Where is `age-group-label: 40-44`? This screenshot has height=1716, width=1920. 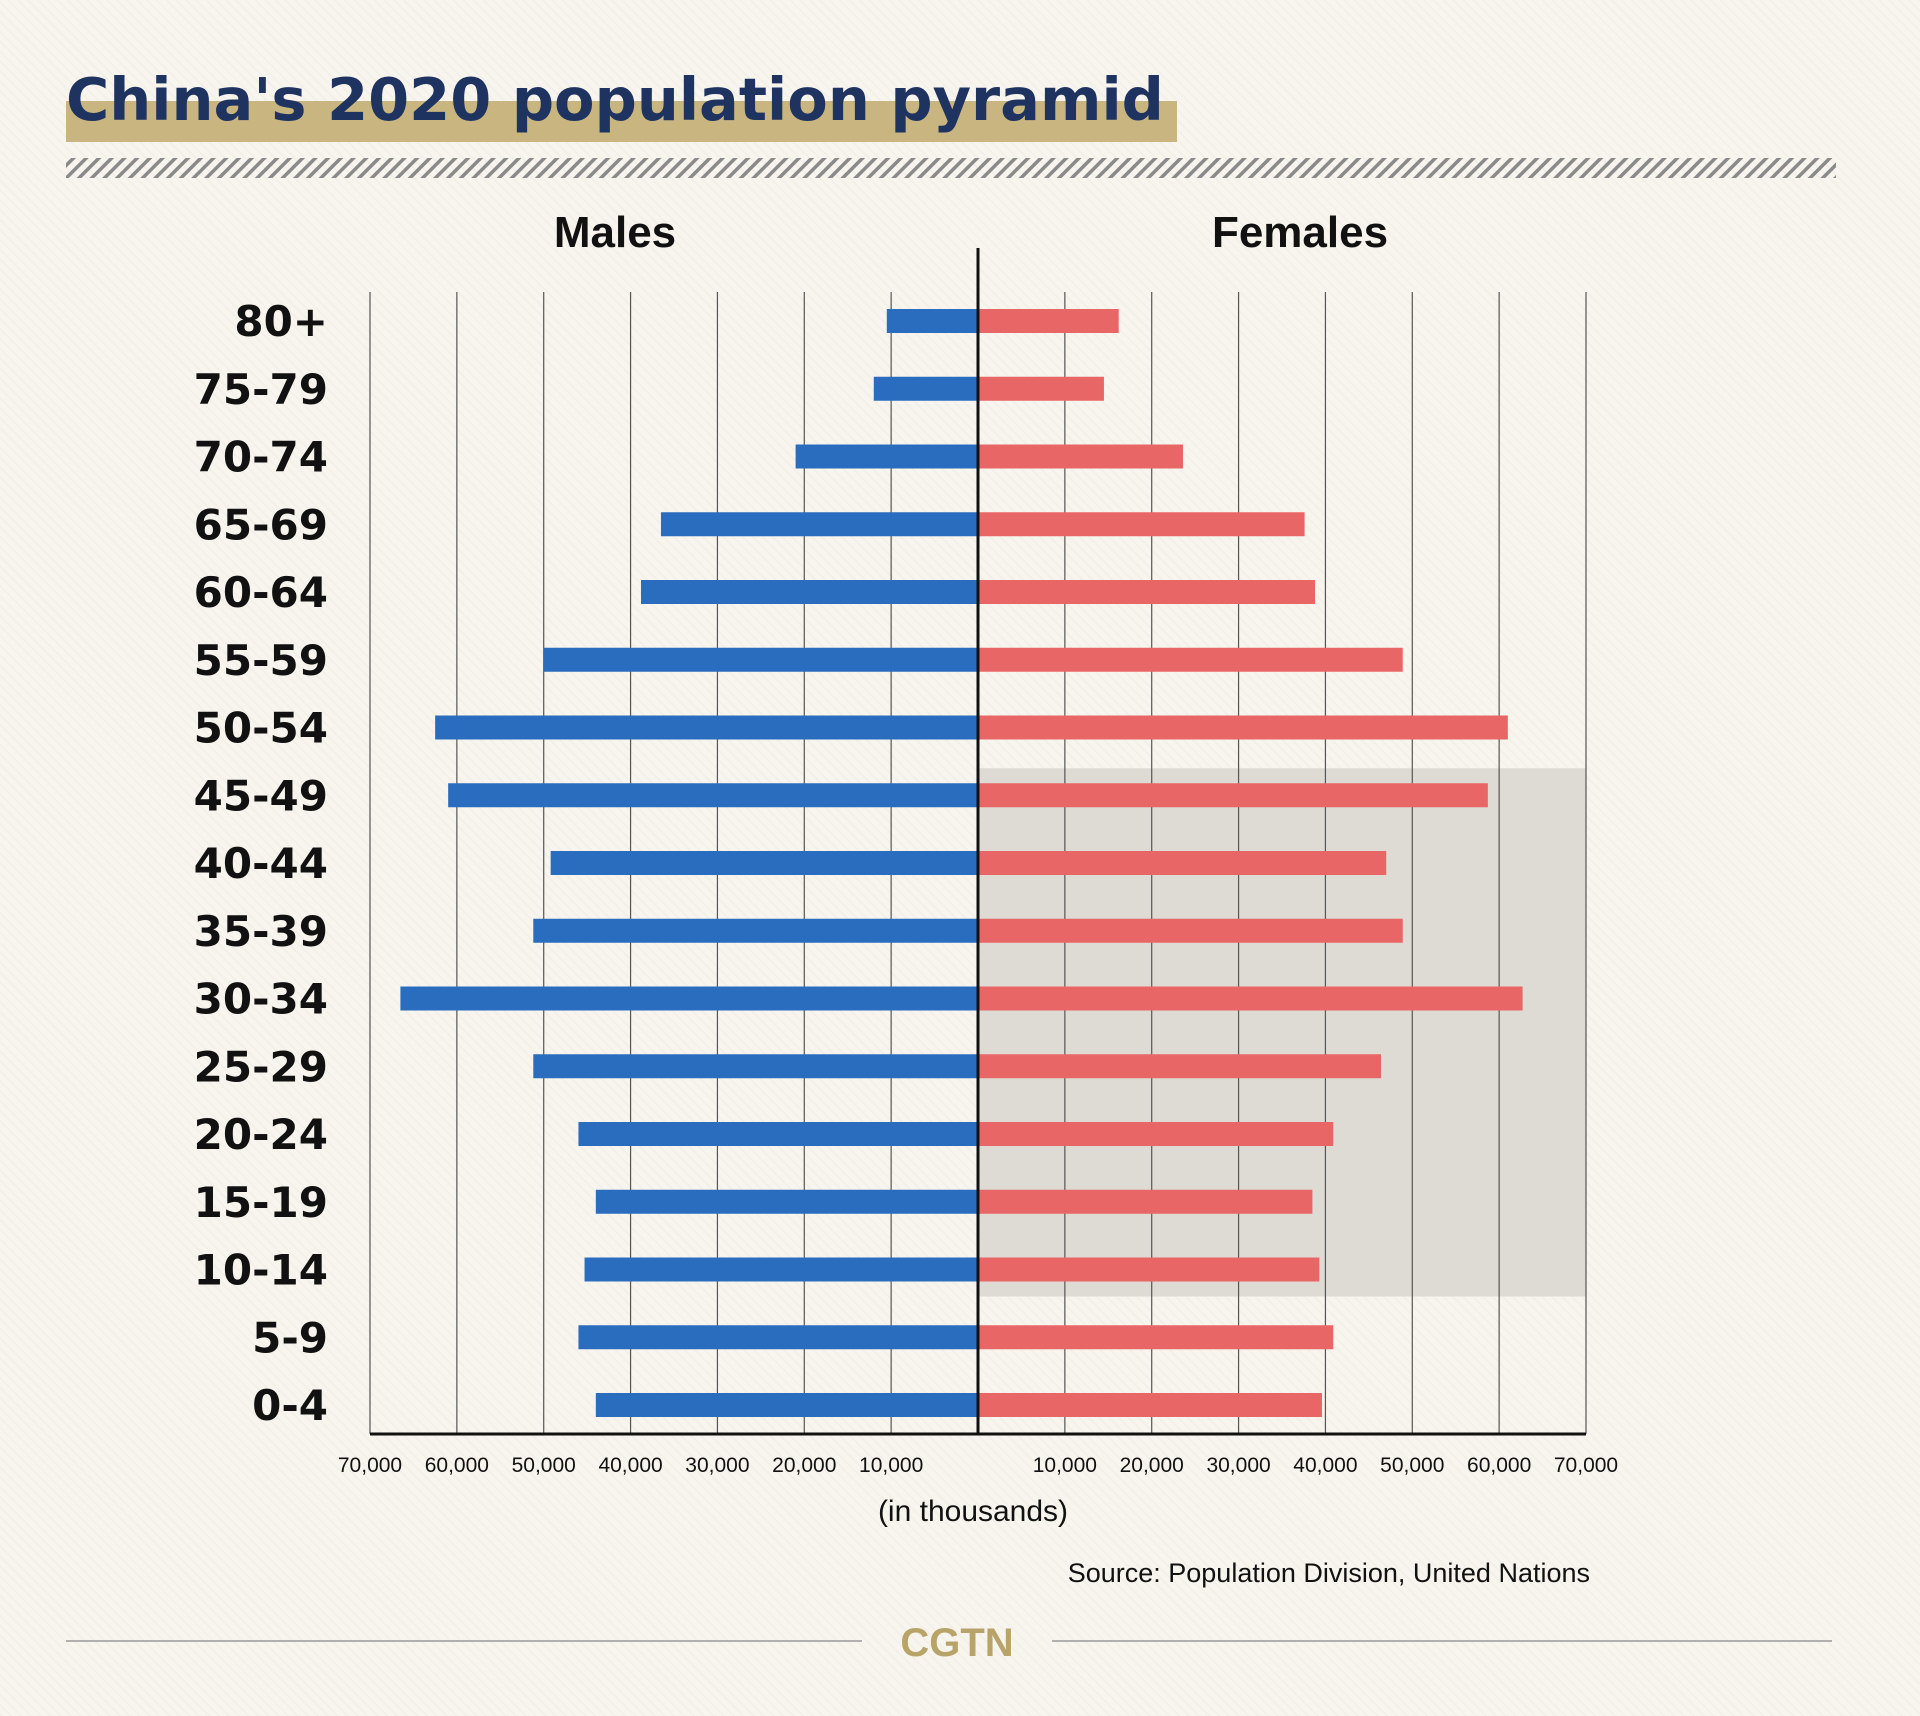 age-group-label: 40-44 is located at coordinates (261, 863).